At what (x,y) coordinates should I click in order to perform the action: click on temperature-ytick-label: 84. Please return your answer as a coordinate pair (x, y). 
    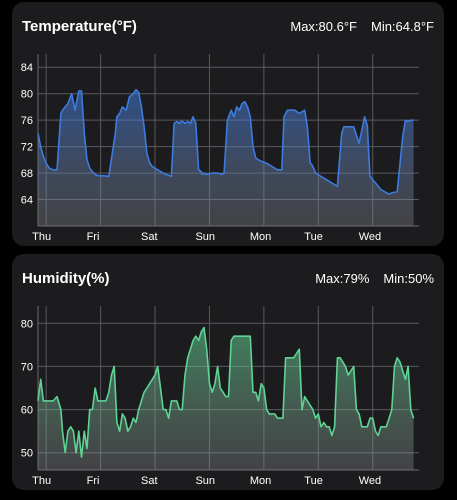
    Looking at the image, I should click on (27, 68).